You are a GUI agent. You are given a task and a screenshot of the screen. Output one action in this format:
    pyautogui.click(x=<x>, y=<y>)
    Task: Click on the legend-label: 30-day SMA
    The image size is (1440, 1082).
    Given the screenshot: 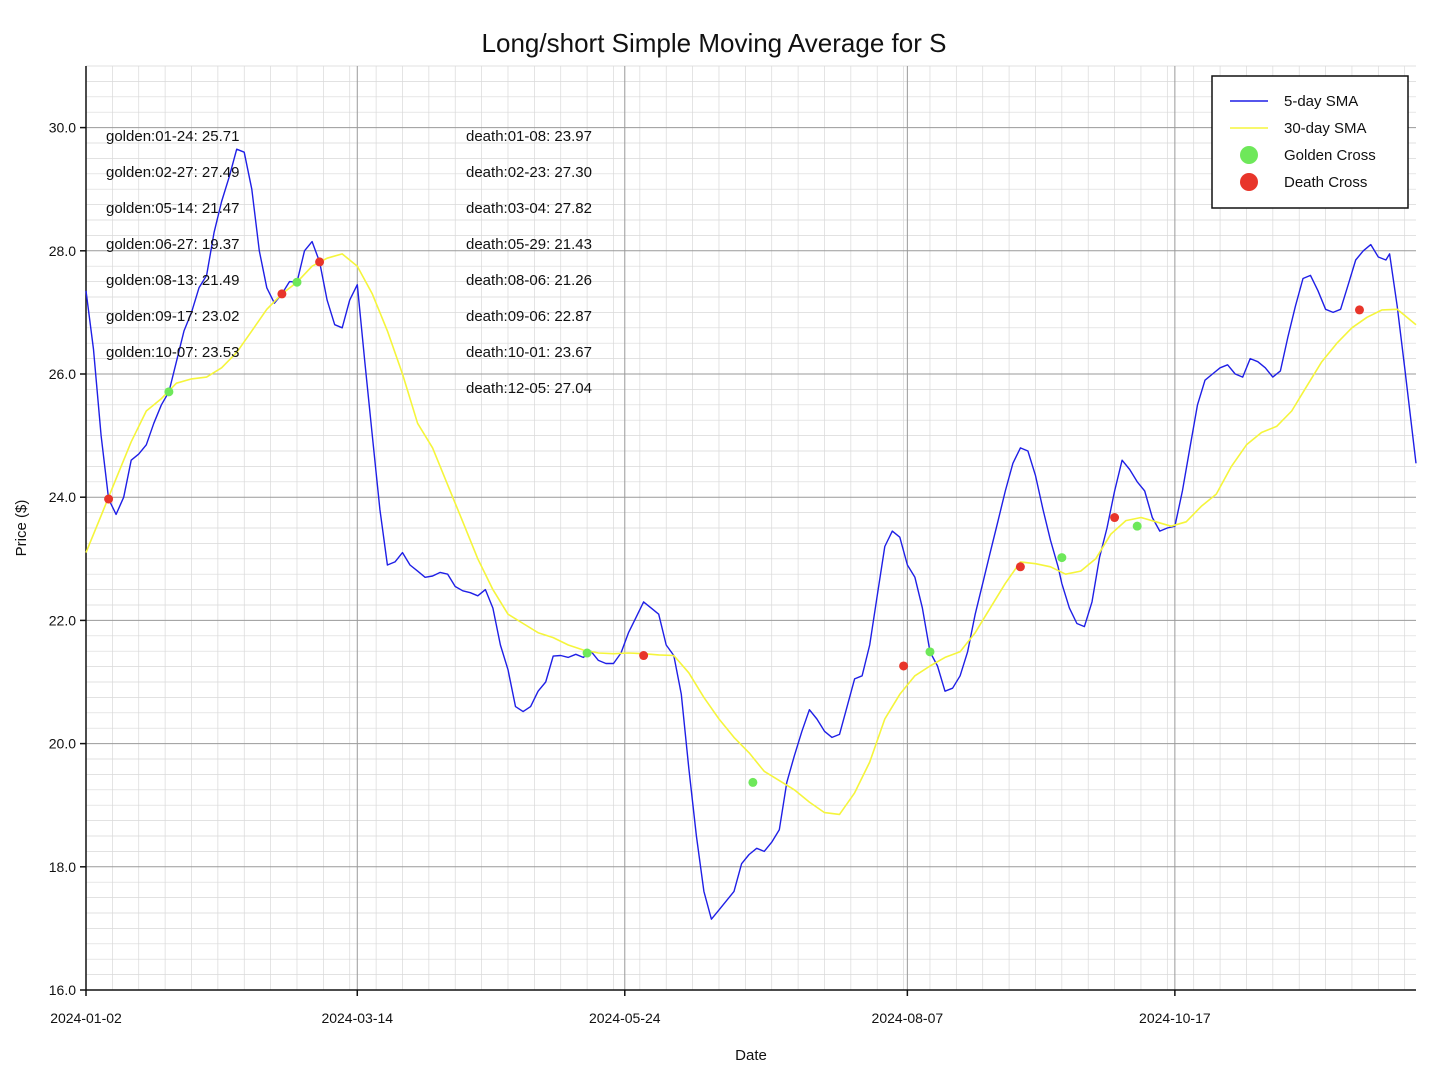 What is the action you would take?
    pyautogui.click(x=1325, y=128)
    